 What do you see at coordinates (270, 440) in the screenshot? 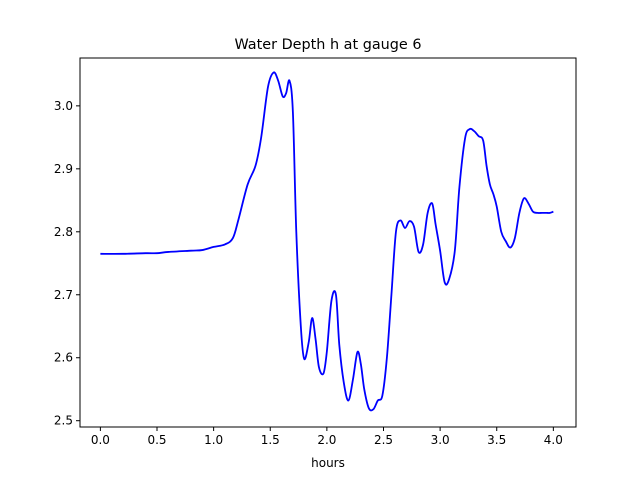
I see `x-tick-label: 1.5` at bounding box center [270, 440].